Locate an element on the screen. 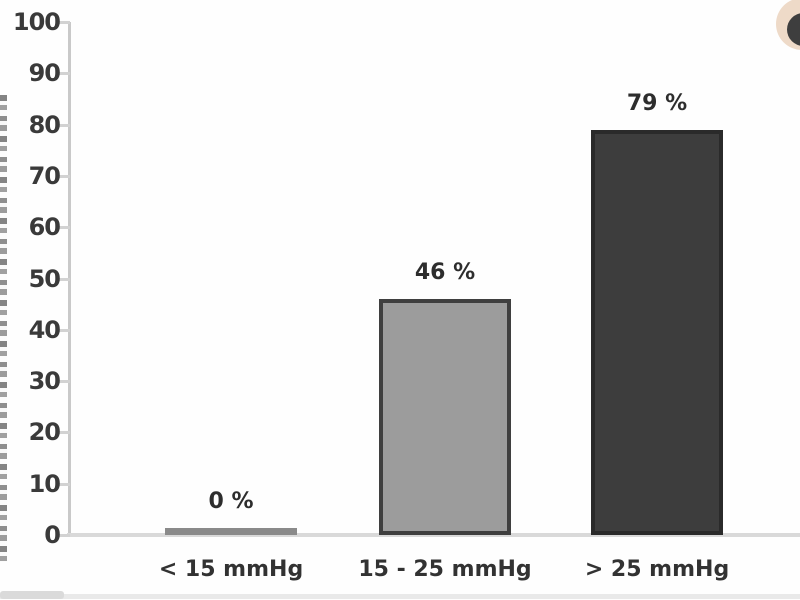 Image resolution: width=800 pixels, height=600 pixels. x-axis-baseline is located at coordinates (433, 535).